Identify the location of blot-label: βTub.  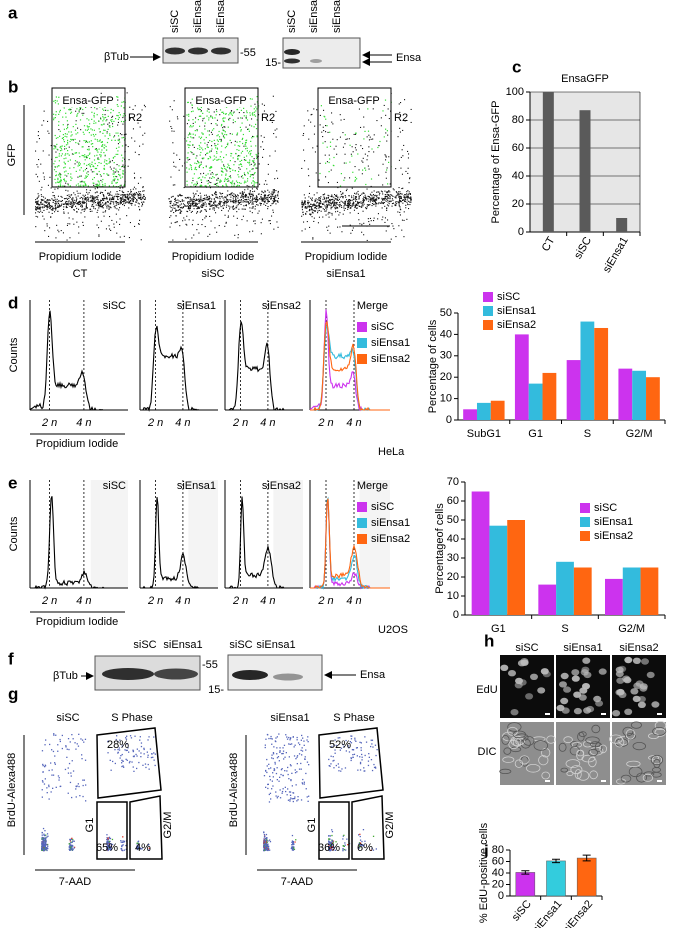
(116, 57).